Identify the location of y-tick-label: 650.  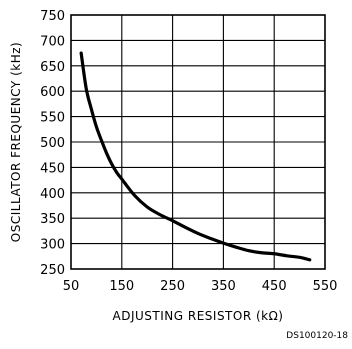
(52, 67).